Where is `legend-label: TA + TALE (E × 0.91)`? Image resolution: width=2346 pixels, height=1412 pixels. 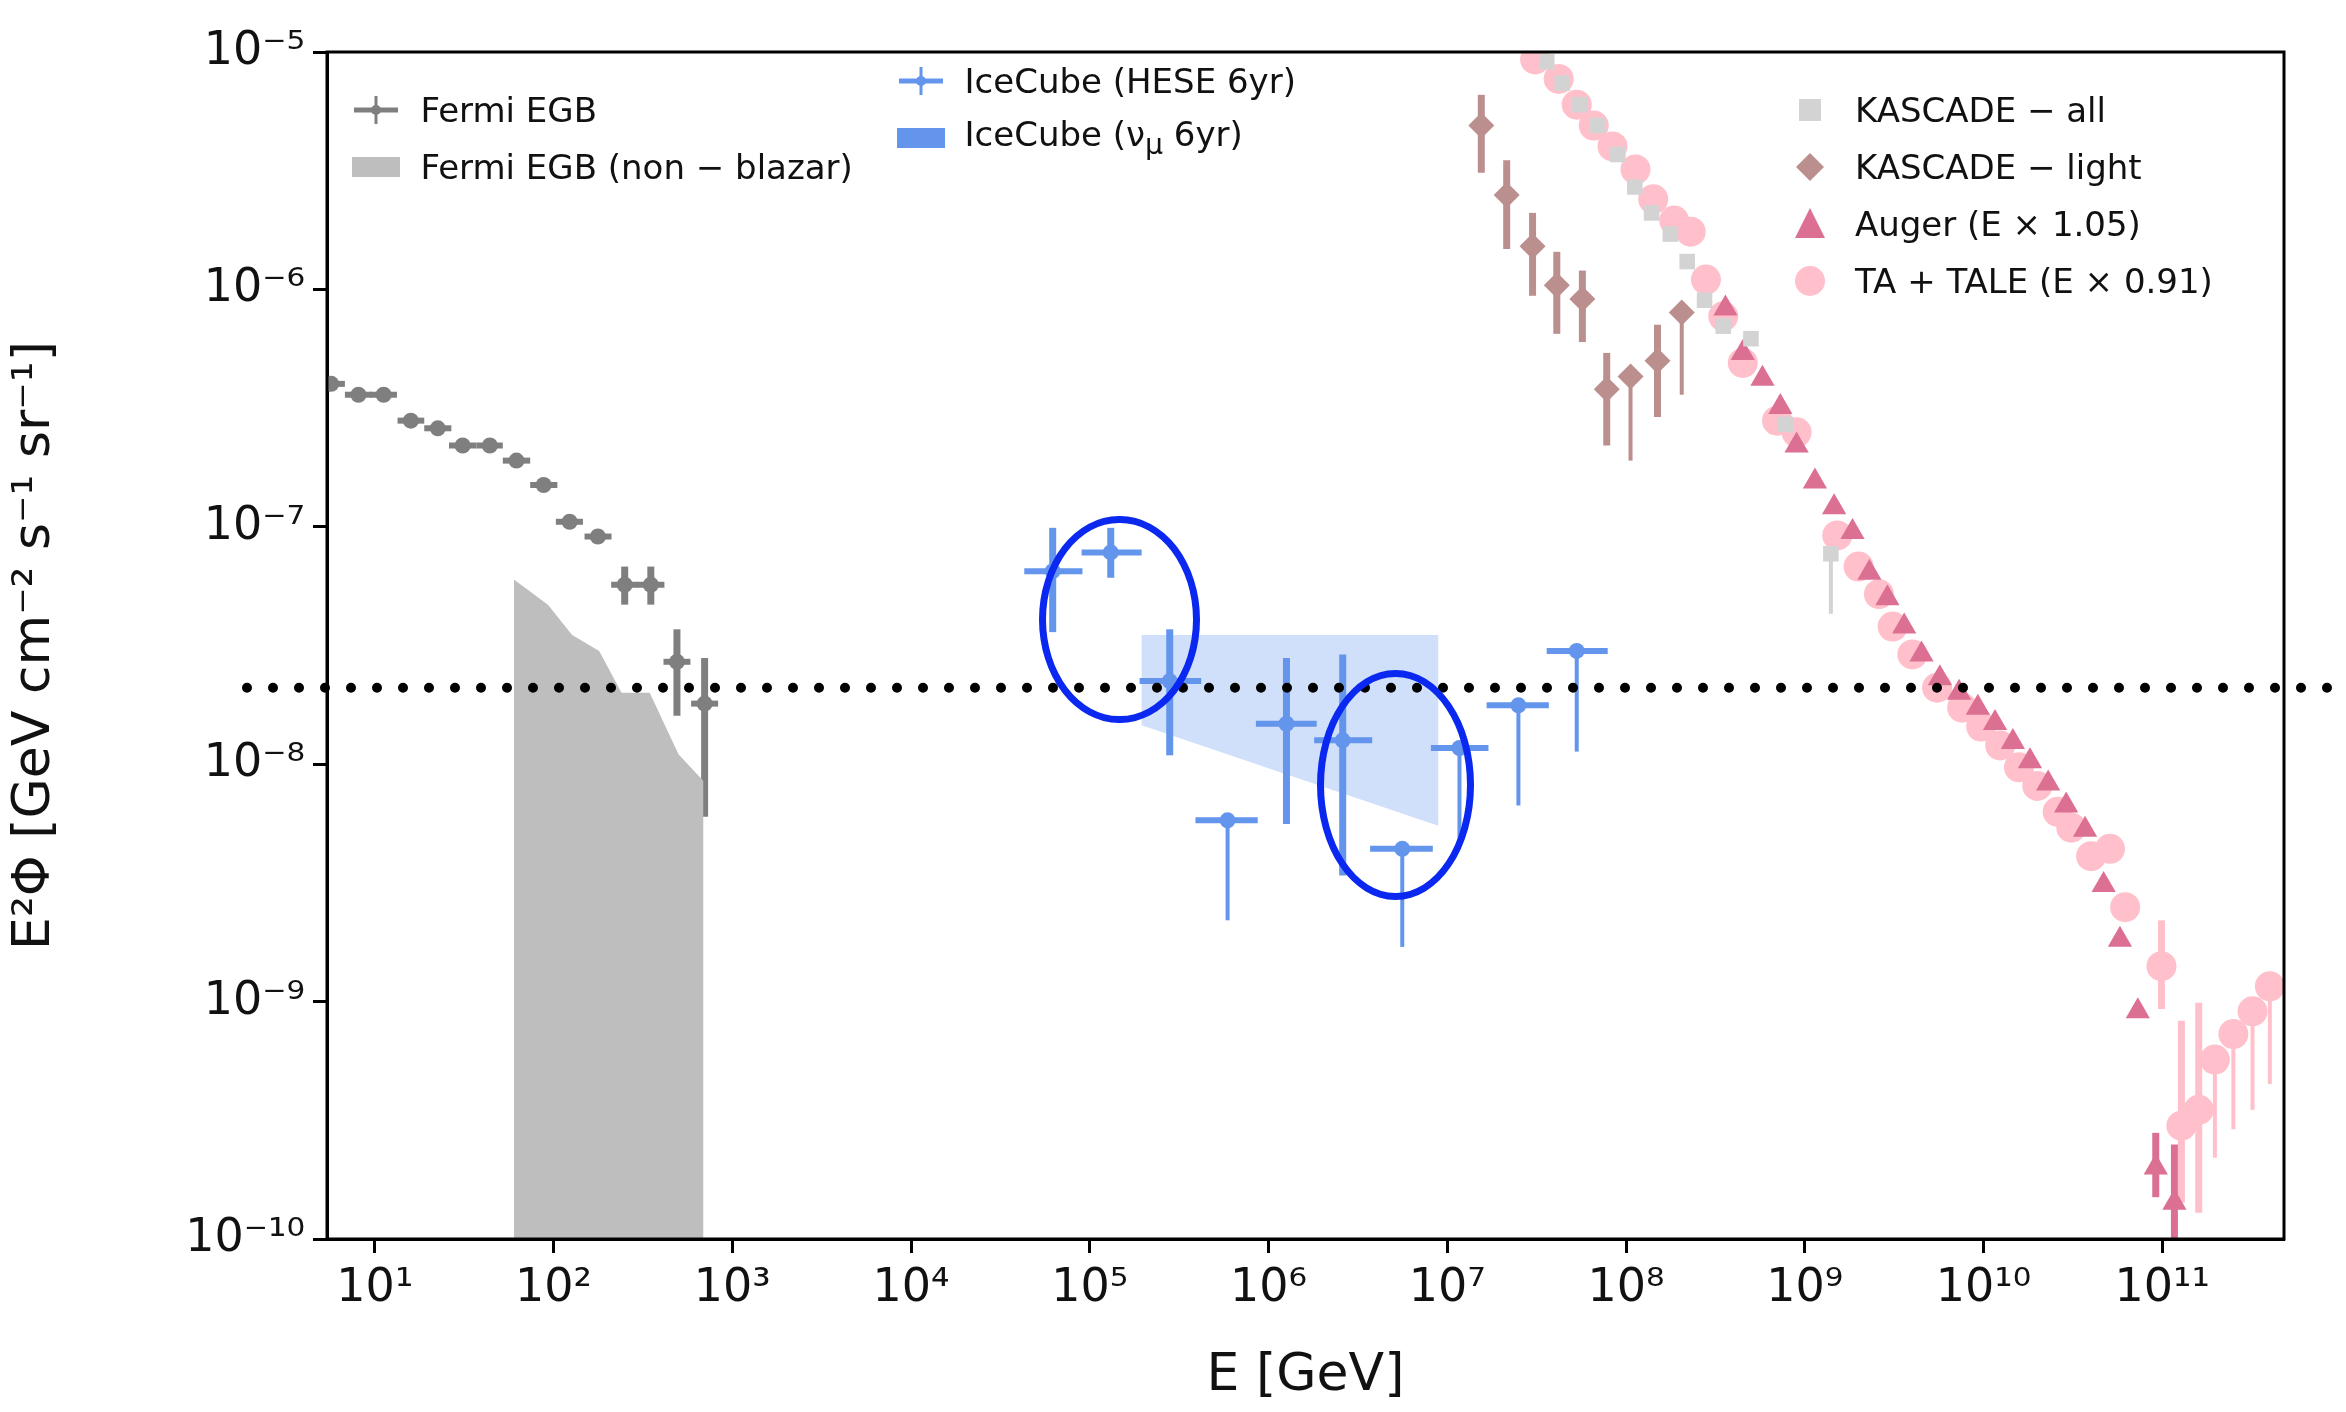 legend-label: TA + TALE (E × 0.91) is located at coordinates (2033, 281).